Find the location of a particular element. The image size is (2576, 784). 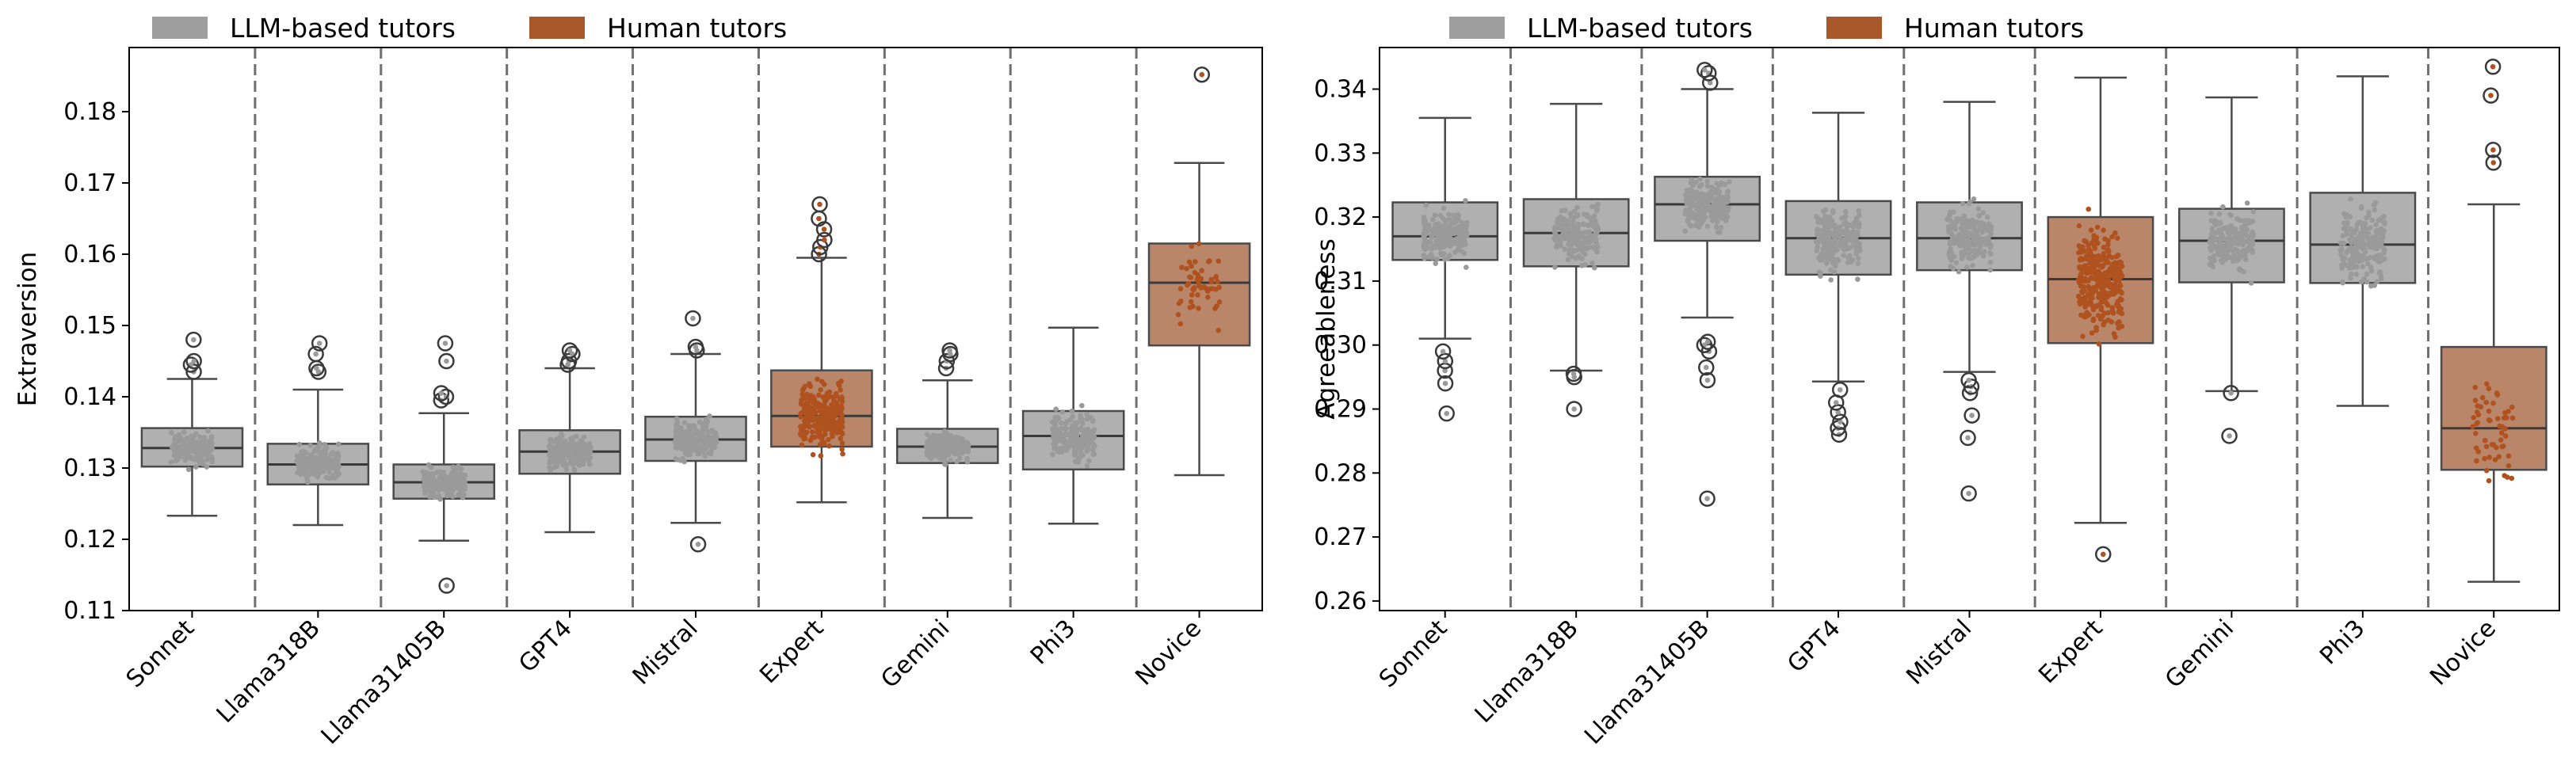

box-mistral is located at coordinates (695, 432).